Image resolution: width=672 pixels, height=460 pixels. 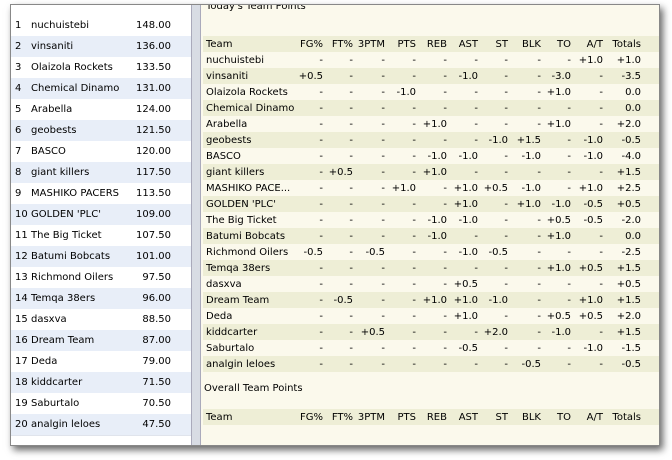 What do you see at coordinates (590, 268) in the screenshot?
I see `cell: +0.5` at bounding box center [590, 268].